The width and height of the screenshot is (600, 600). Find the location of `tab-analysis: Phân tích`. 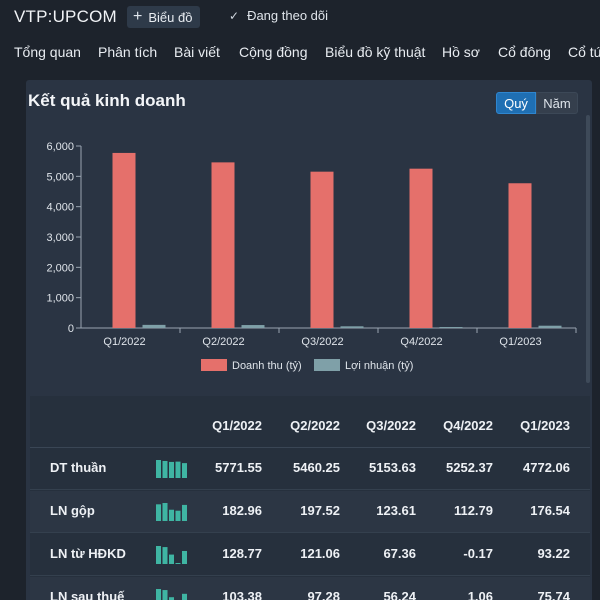

tab-analysis: Phân tích is located at coordinates (128, 52).